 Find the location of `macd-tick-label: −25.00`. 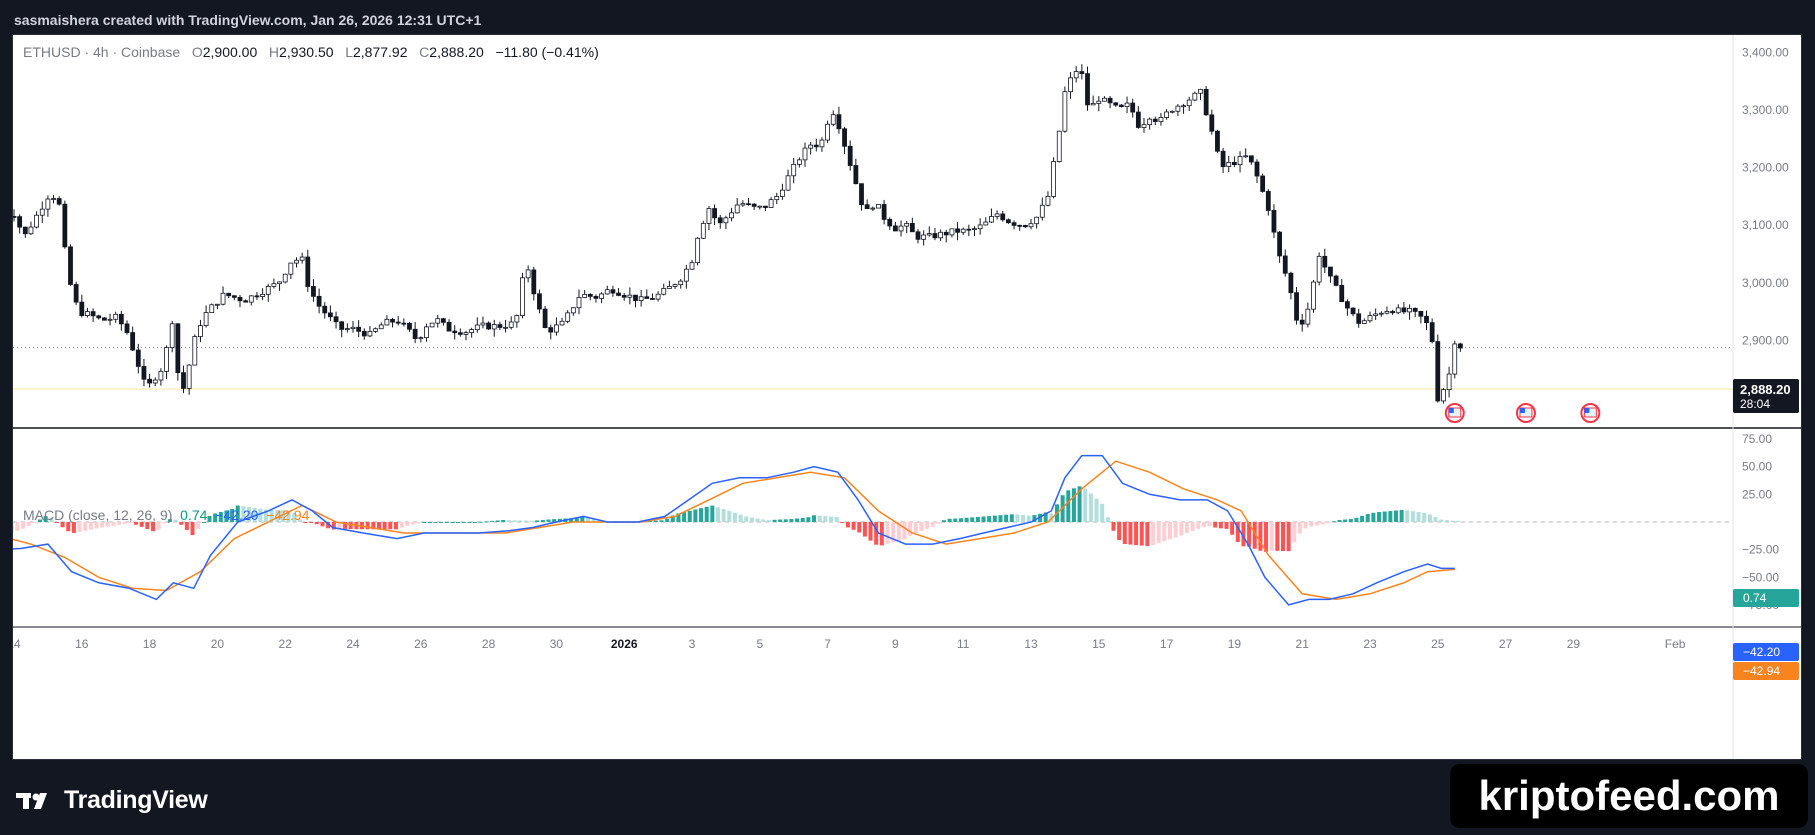

macd-tick-label: −25.00 is located at coordinates (1760, 550).